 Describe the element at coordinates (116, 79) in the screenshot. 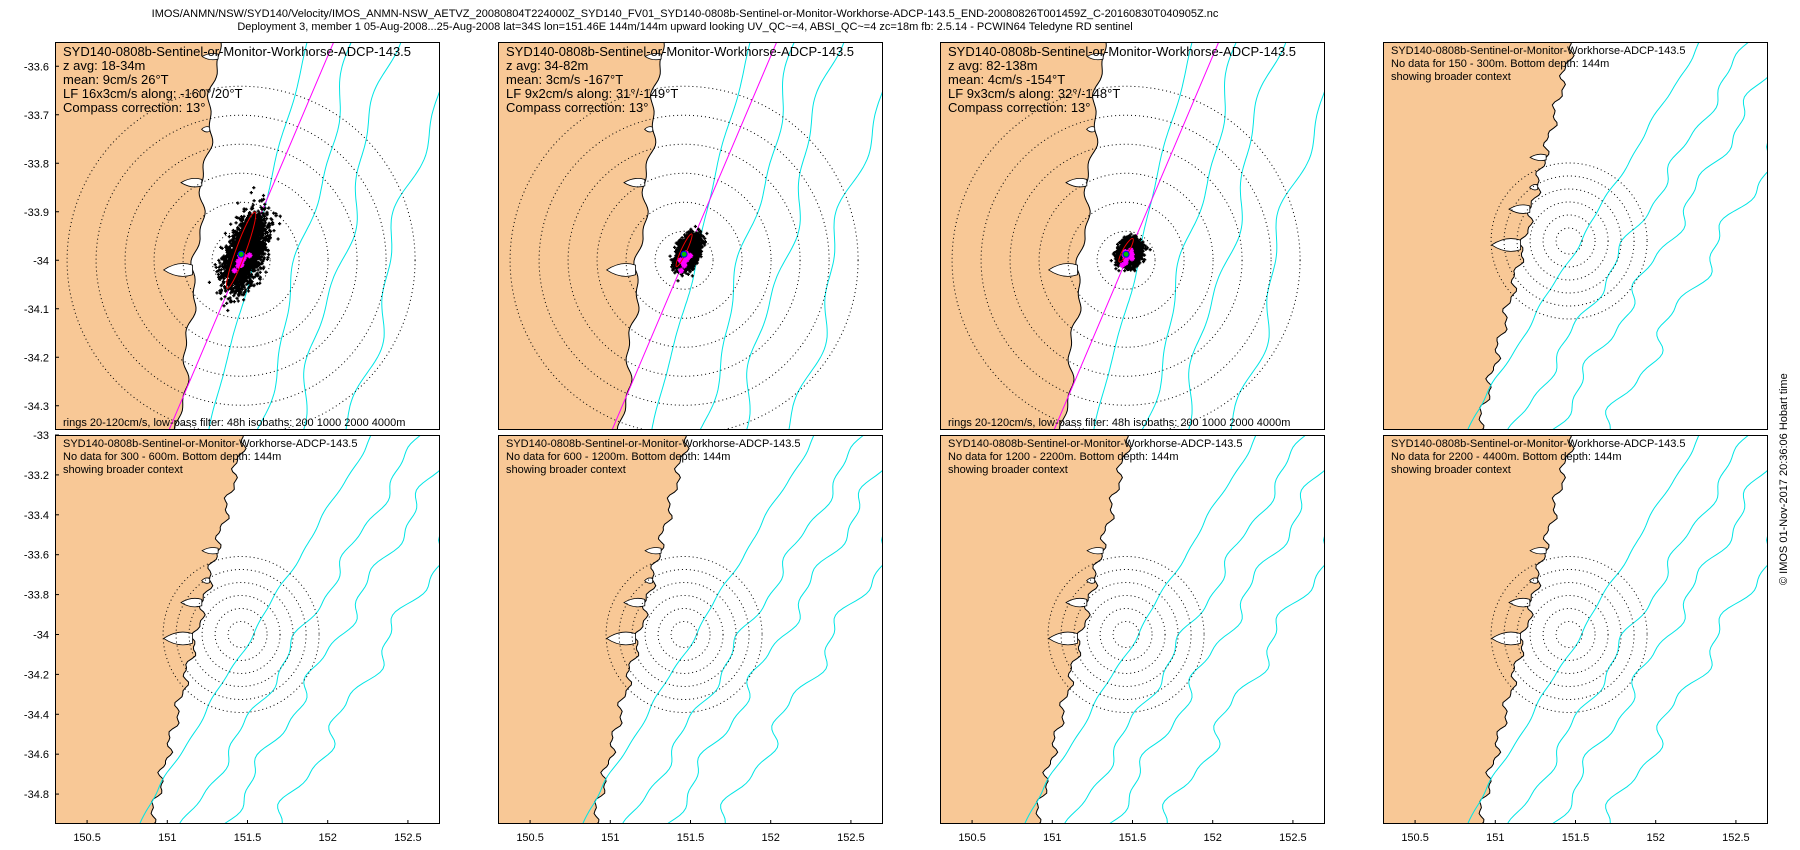

I see `panel-text-line: mean: 9cm/s 26°T` at that location.